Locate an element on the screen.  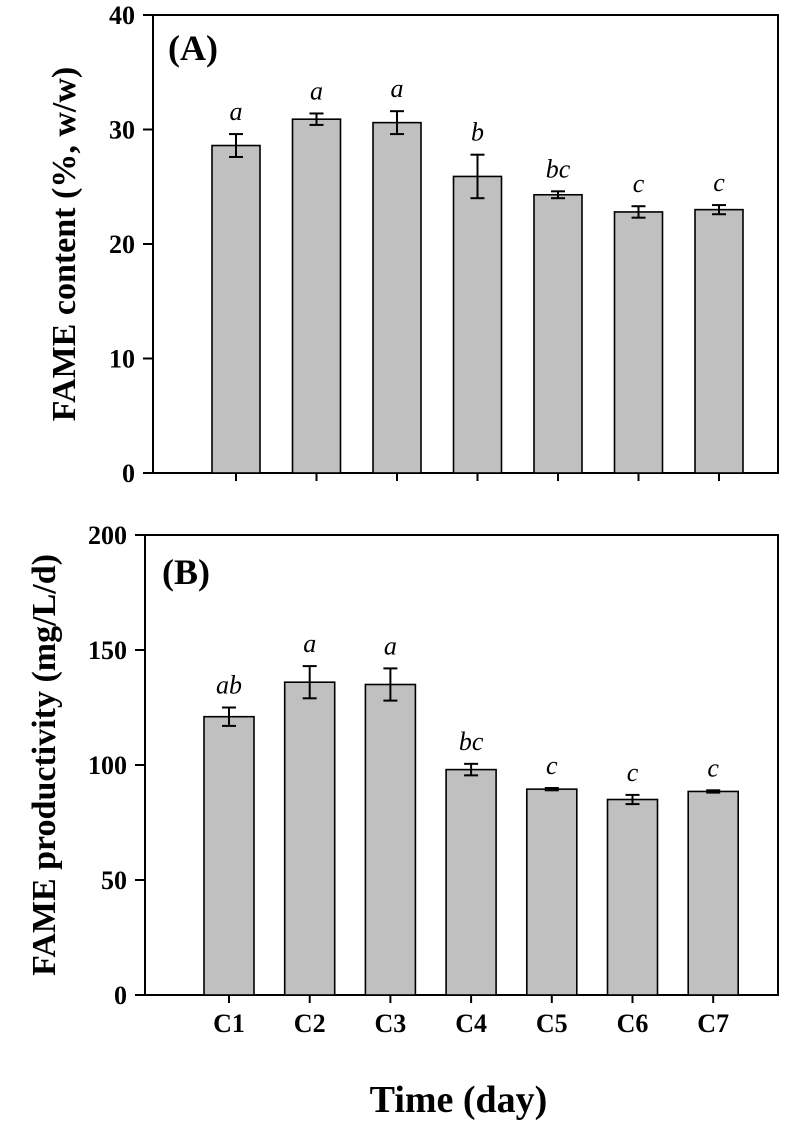
error-bar-b-c3 is located at coordinates (390, 684).